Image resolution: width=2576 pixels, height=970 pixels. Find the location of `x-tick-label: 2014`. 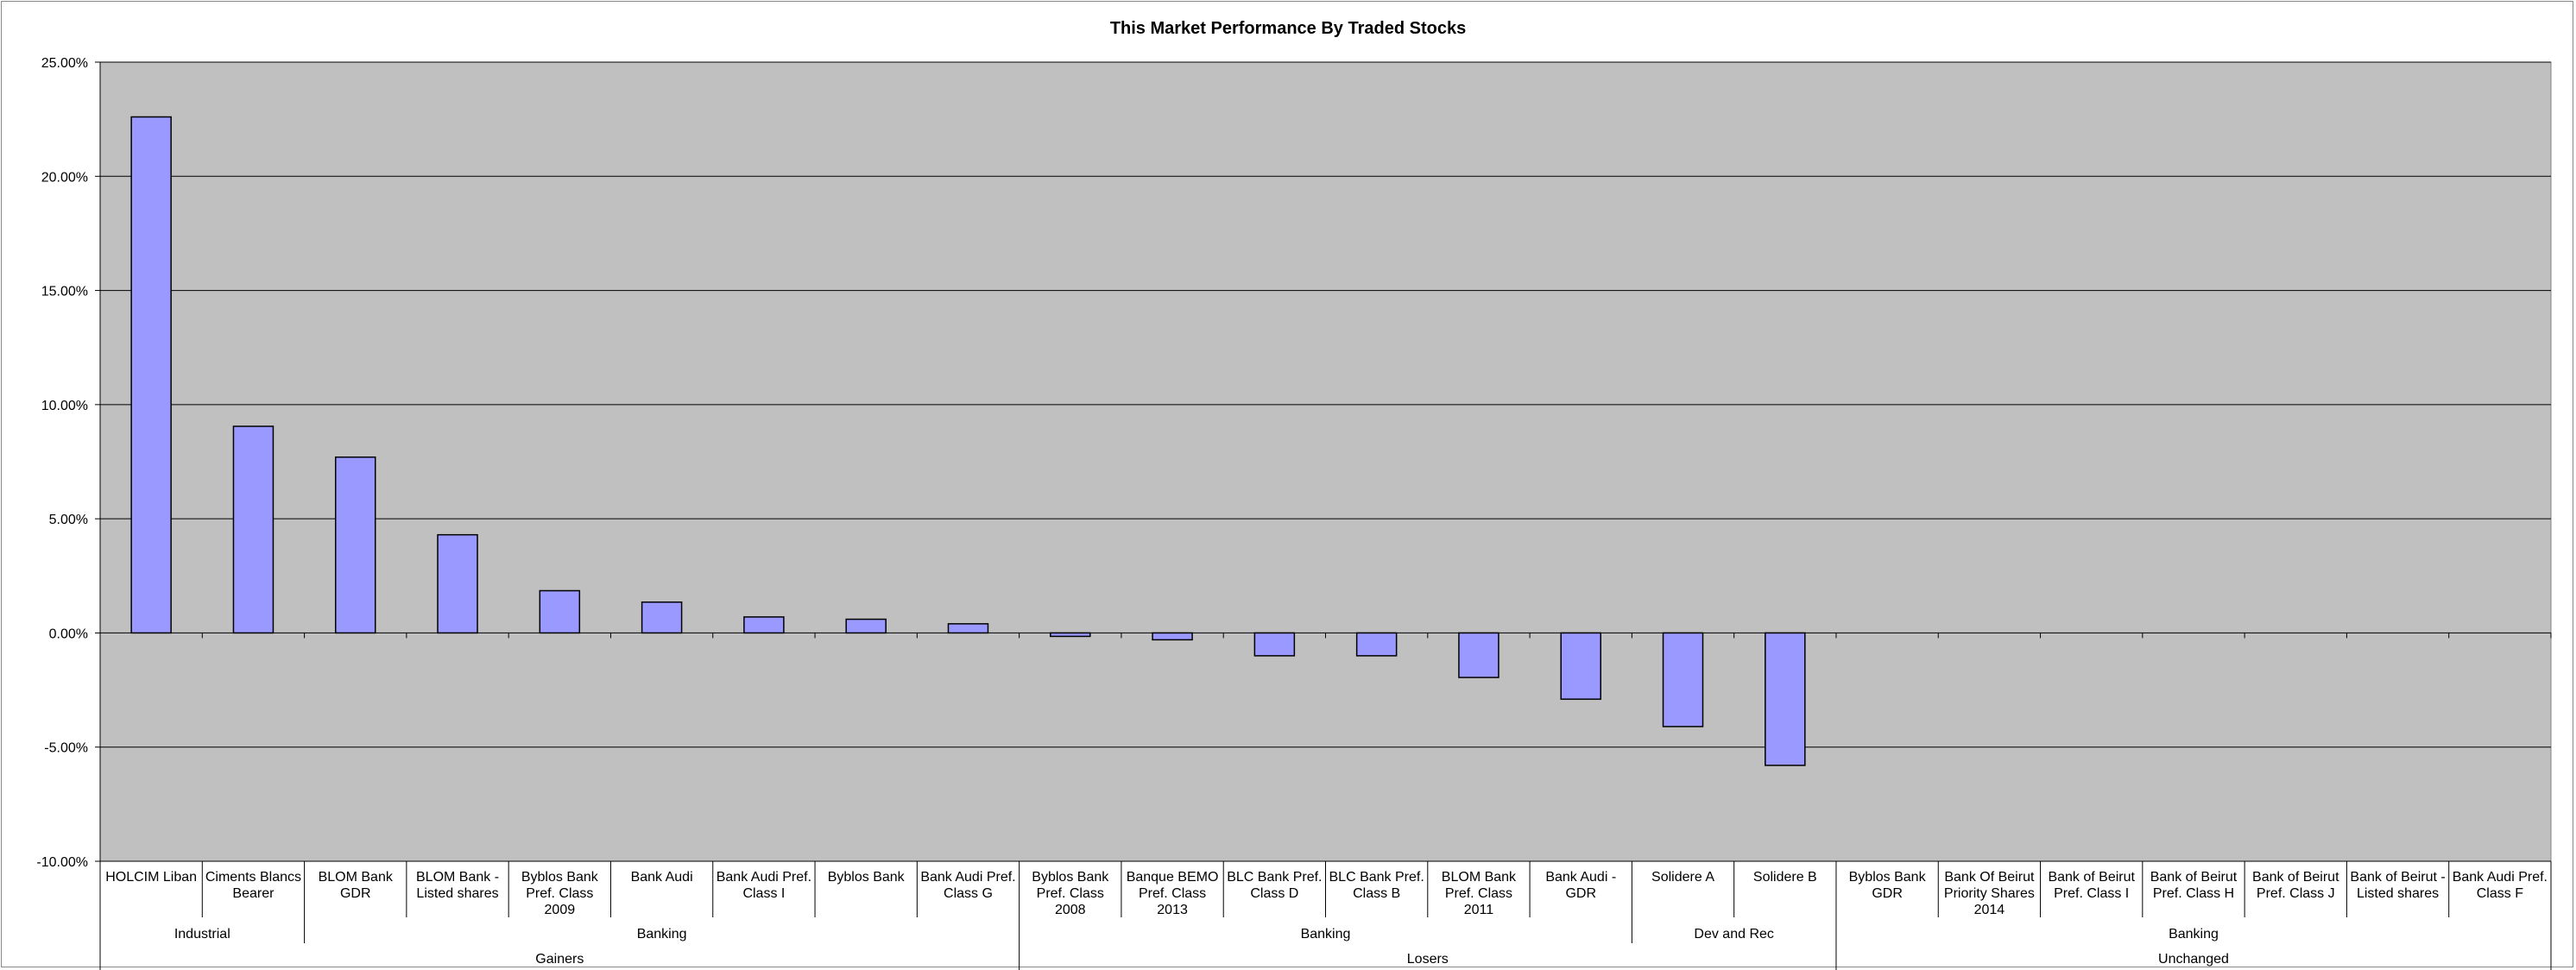

x-tick-label: 2014 is located at coordinates (1989, 910).